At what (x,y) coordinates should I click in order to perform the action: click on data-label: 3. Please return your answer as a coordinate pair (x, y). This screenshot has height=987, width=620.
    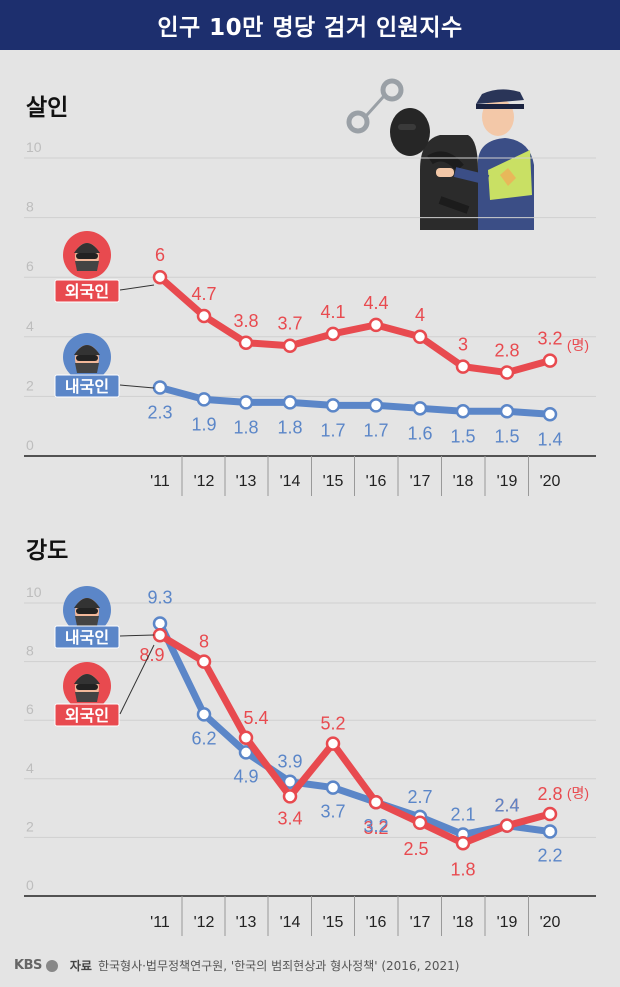
    Looking at the image, I should click on (463, 345).